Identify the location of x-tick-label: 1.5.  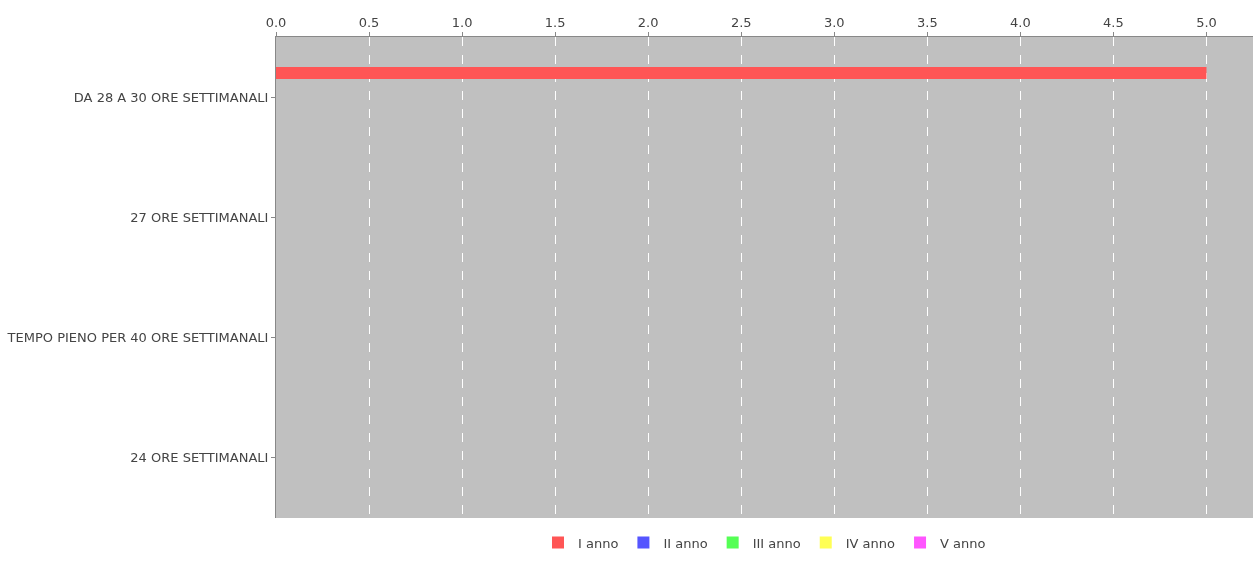
(555, 22).